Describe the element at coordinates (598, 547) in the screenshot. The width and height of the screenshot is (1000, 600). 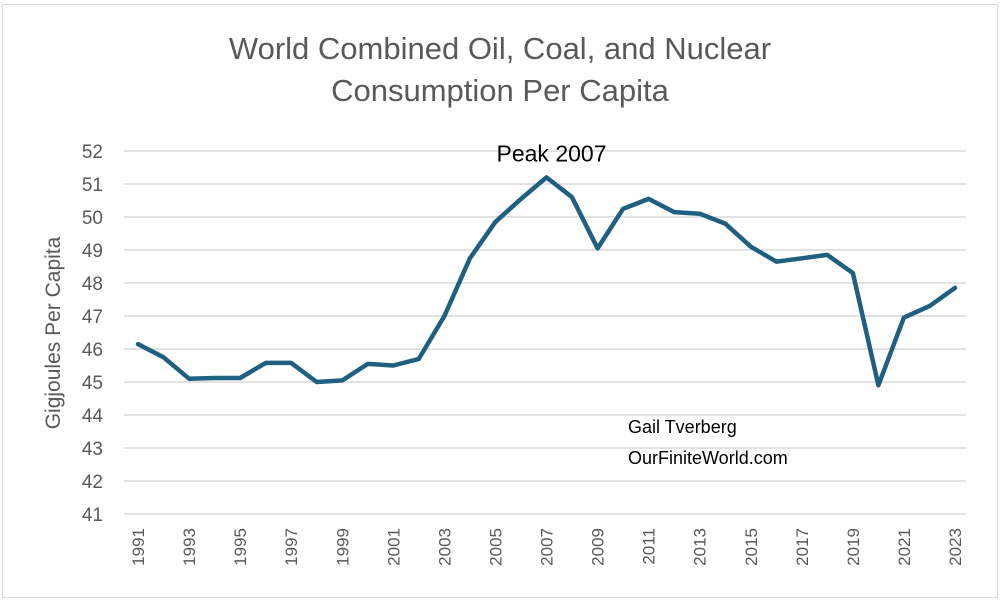
I see `x-tick-label: 2009` at that location.